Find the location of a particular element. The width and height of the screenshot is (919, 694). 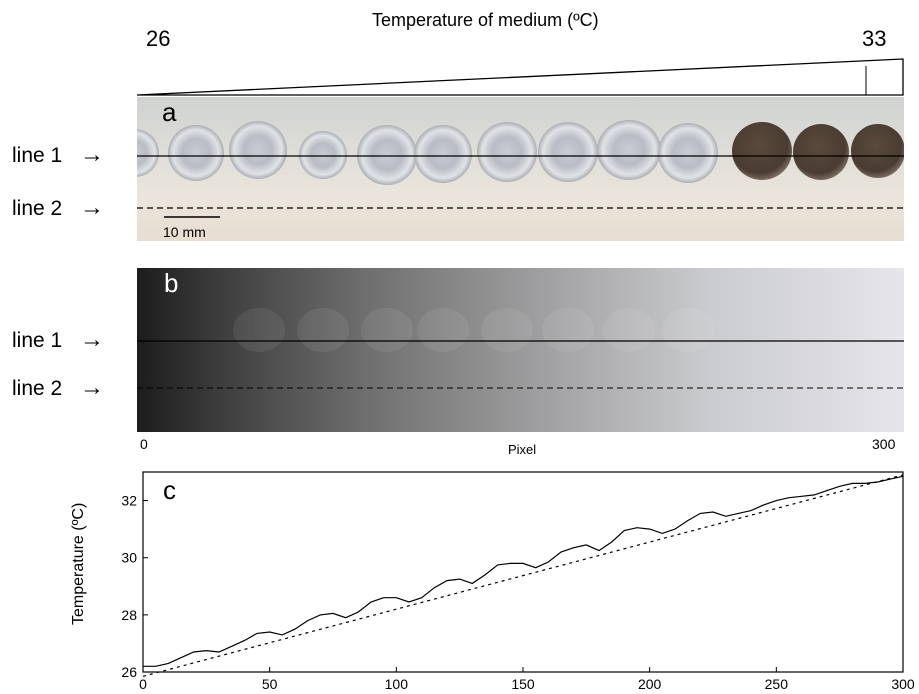

panel-a-line1-label: line 1 is located at coordinates (37, 155).